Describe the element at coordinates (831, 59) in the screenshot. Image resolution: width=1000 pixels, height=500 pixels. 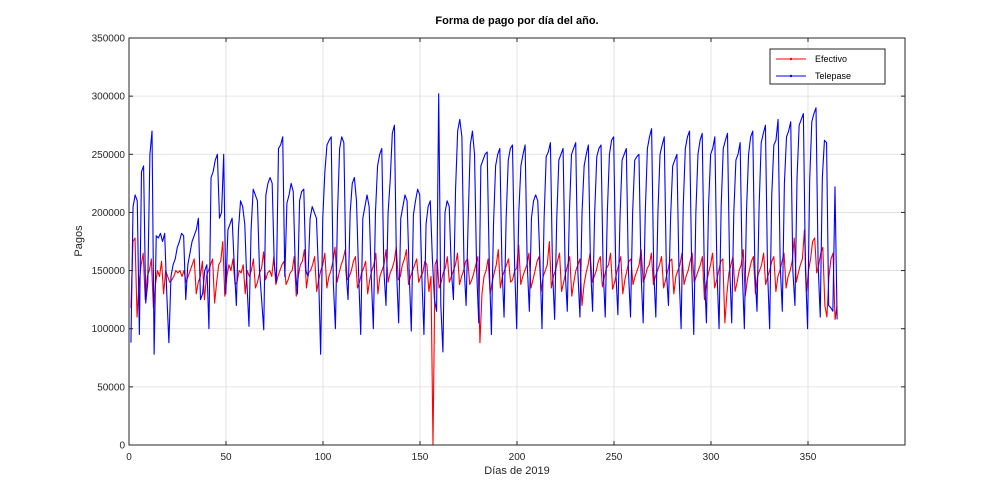
I see `legend-label-efectivo: Efectivo` at that location.